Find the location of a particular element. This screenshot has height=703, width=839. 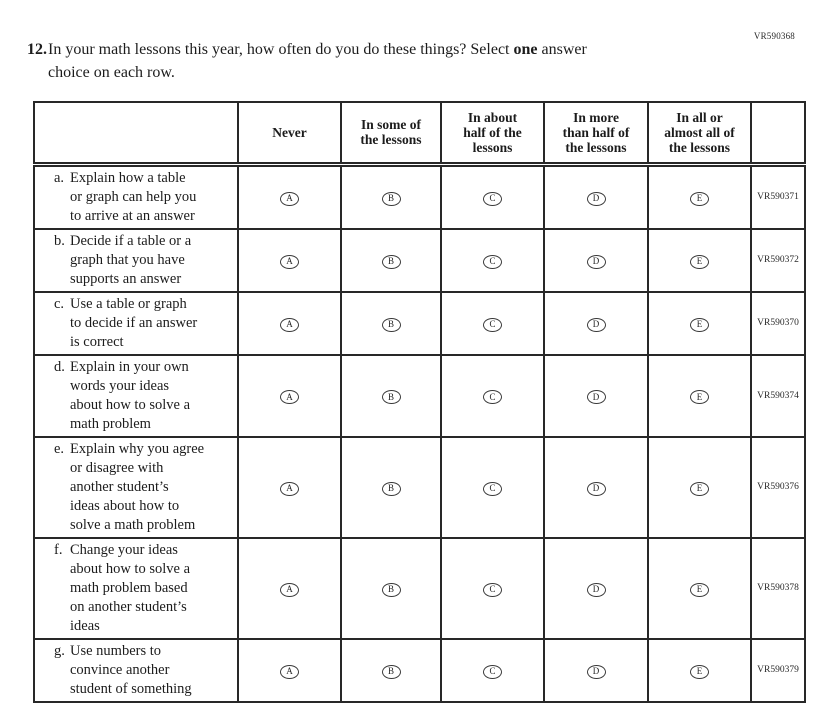

code-cell: VR590371 is located at coordinates (778, 196).